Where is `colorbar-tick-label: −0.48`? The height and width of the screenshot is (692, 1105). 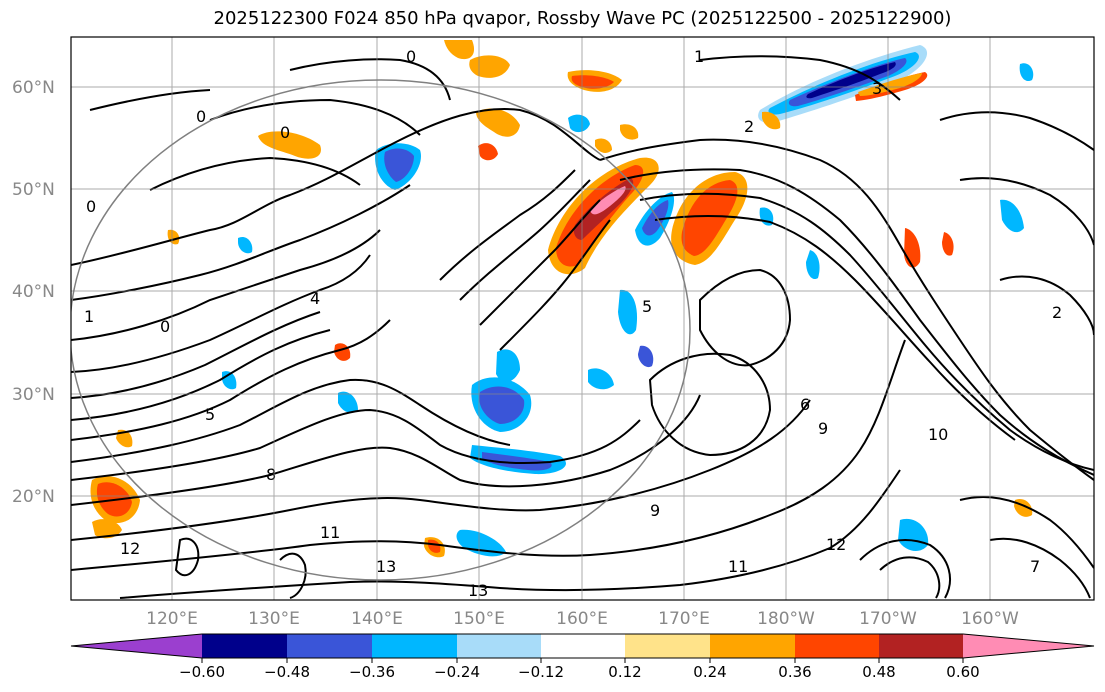
colorbar-tick-label: −0.48 is located at coordinates (287, 672).